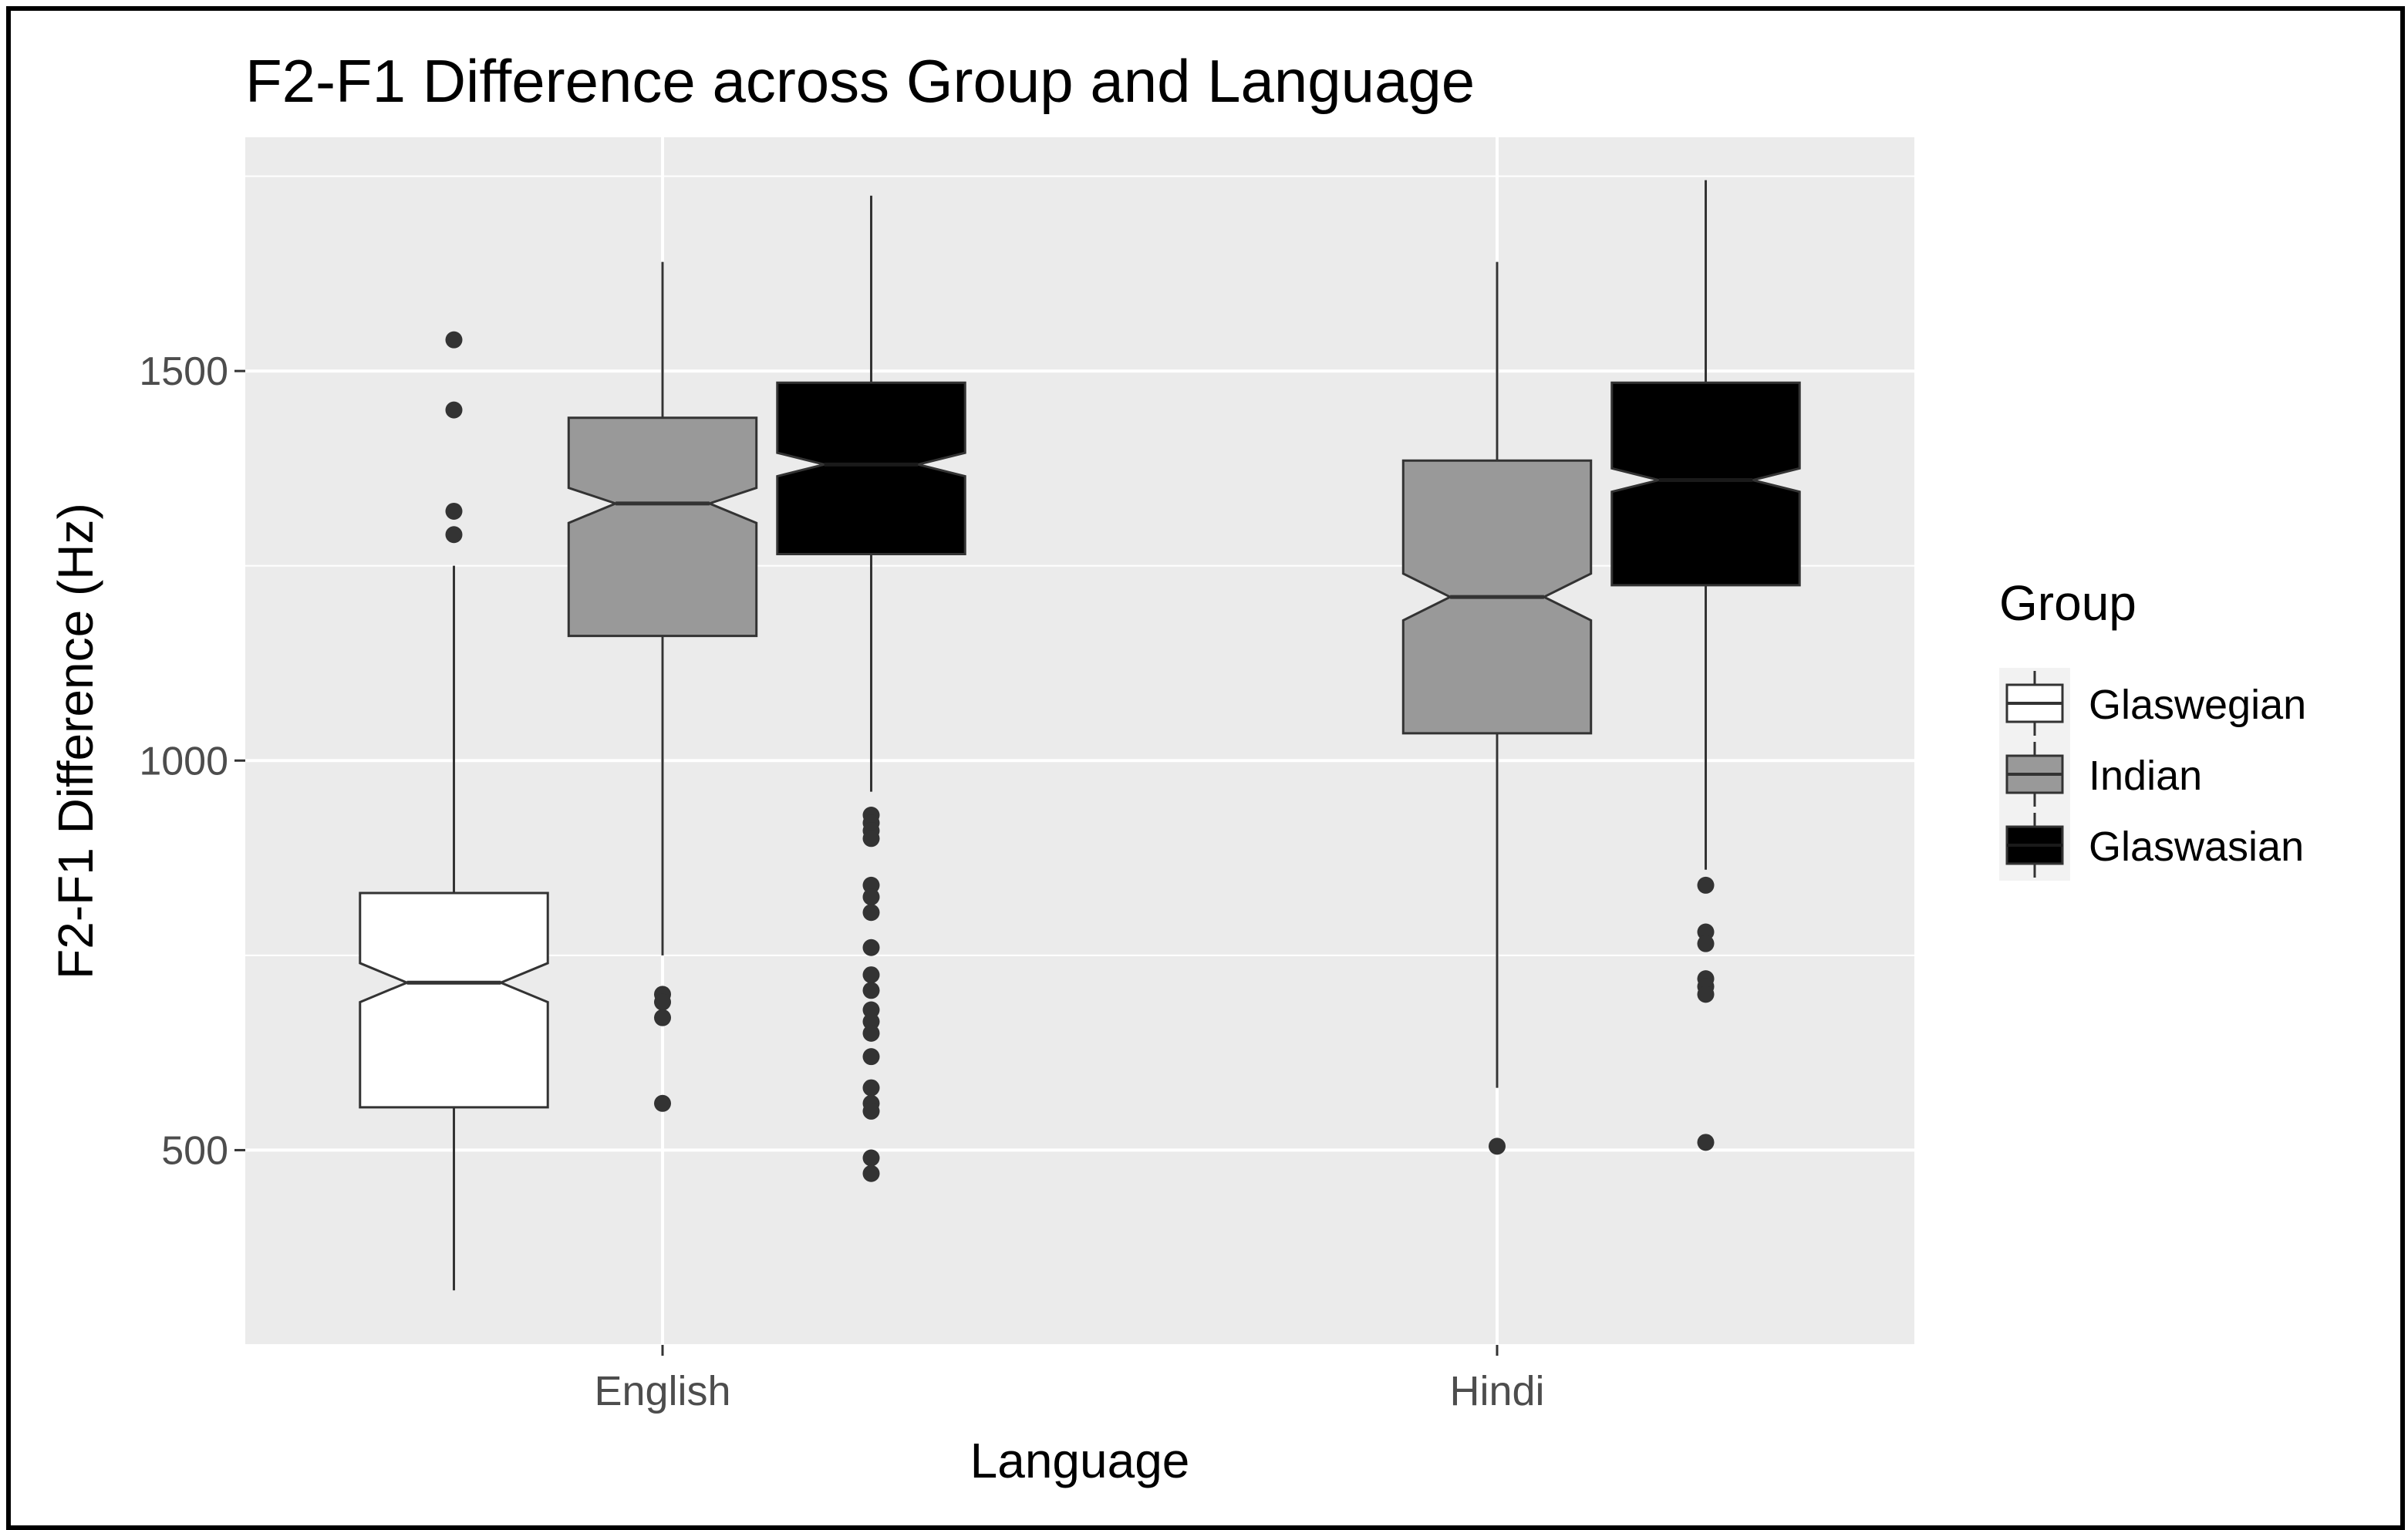 Image resolution: width=2408 pixels, height=1530 pixels. I want to click on y-axis-label: F2-F1 Difference (Hz), so click(76, 741).